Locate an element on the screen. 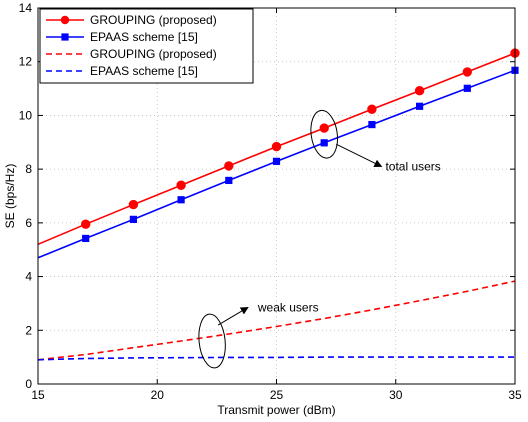 The height and width of the screenshot is (422, 528). x-tick-label: 35 is located at coordinates (515, 395).